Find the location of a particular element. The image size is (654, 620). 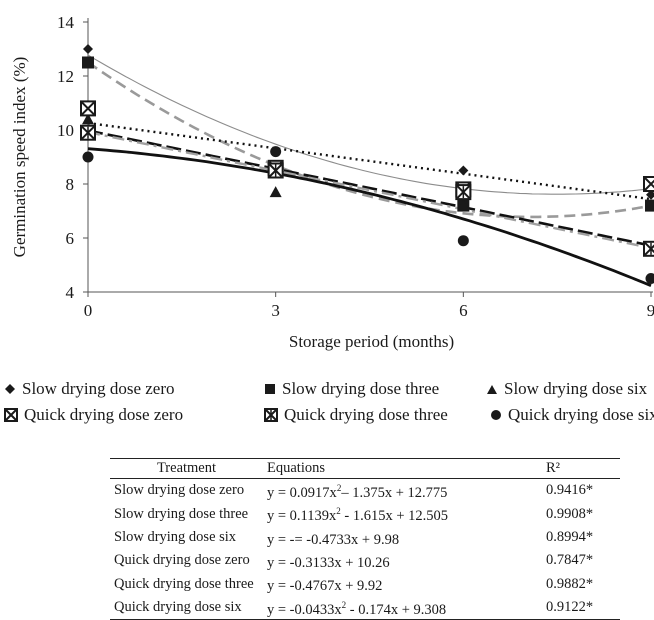

square-marker-icon is located at coordinates (270, 389).